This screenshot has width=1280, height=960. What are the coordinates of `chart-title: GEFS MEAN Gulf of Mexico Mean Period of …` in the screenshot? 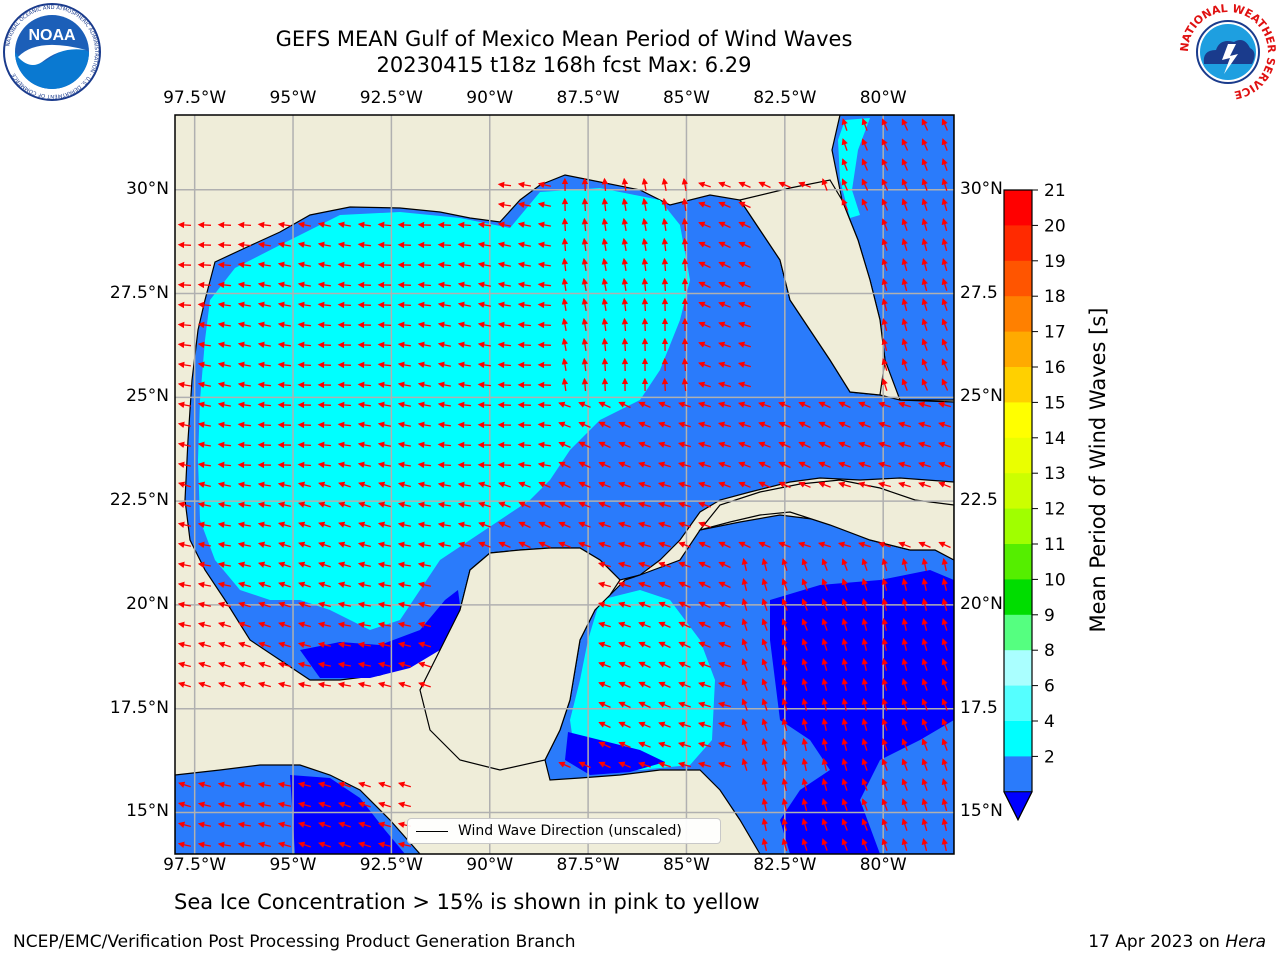 It's located at (564, 39).